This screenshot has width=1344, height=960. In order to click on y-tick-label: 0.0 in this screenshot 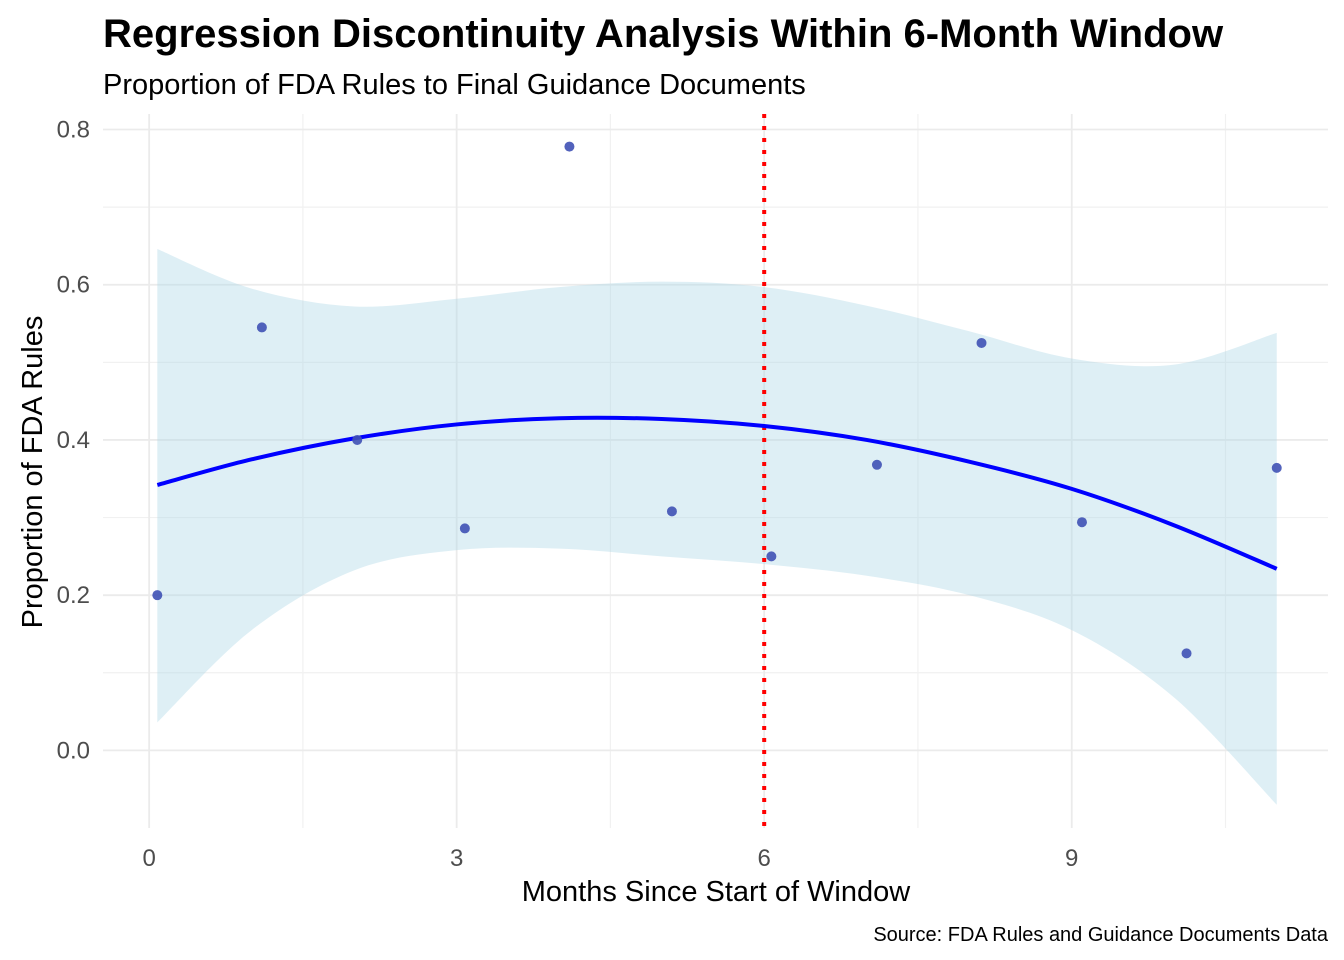, I will do `click(73, 750)`.